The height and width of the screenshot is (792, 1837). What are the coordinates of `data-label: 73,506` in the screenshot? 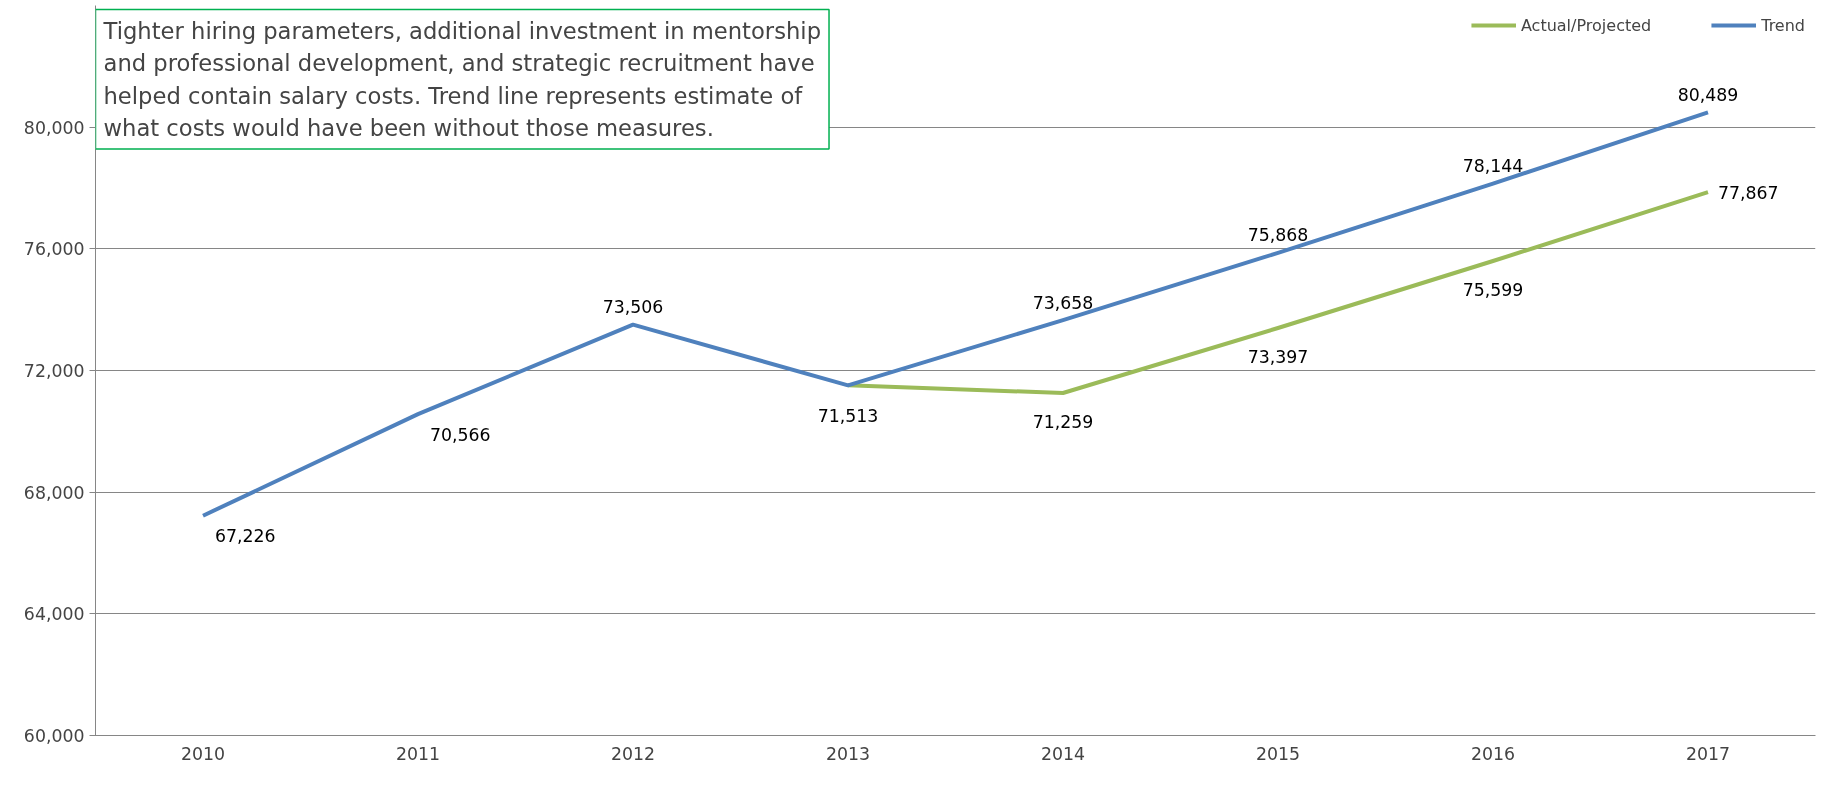 It's located at (633, 307).